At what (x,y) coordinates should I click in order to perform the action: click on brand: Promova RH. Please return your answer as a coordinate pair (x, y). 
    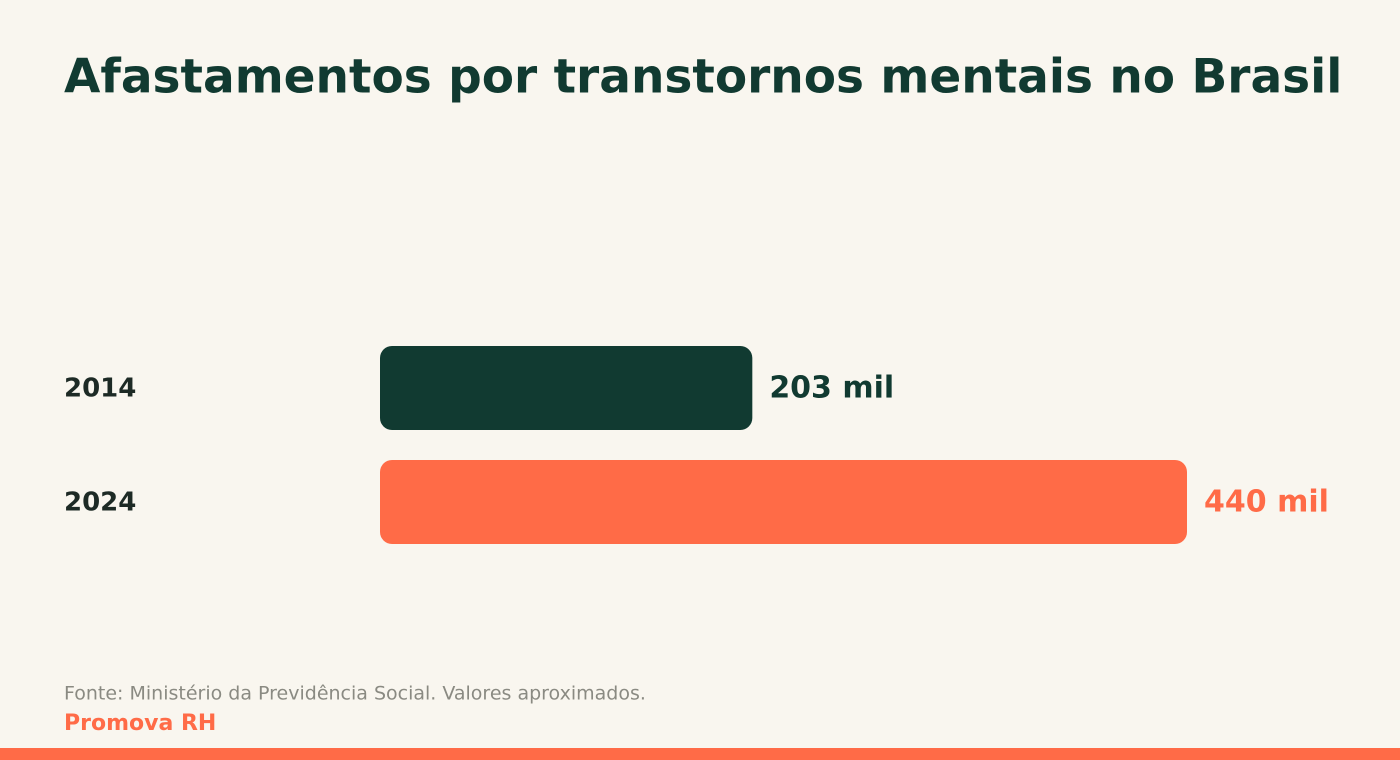
    Looking at the image, I should click on (140, 723).